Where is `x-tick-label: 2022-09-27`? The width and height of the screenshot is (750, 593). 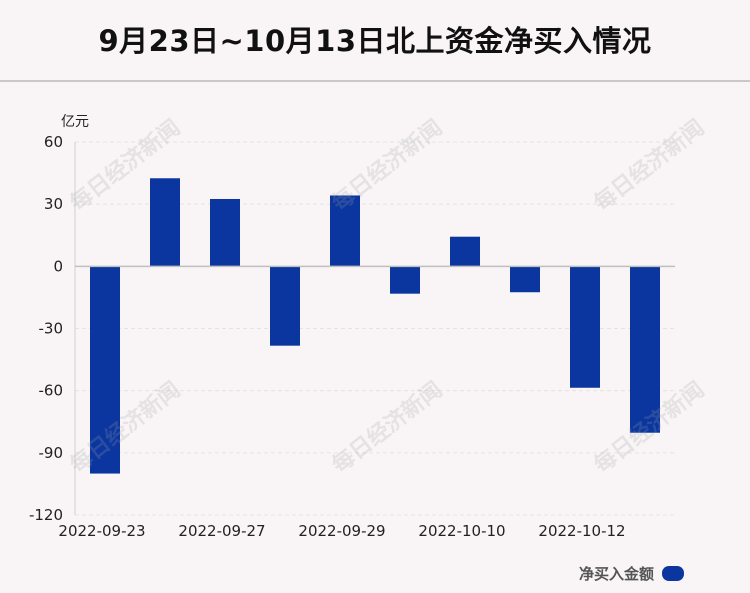
x-tick-label: 2022-09-27 is located at coordinates (221, 531).